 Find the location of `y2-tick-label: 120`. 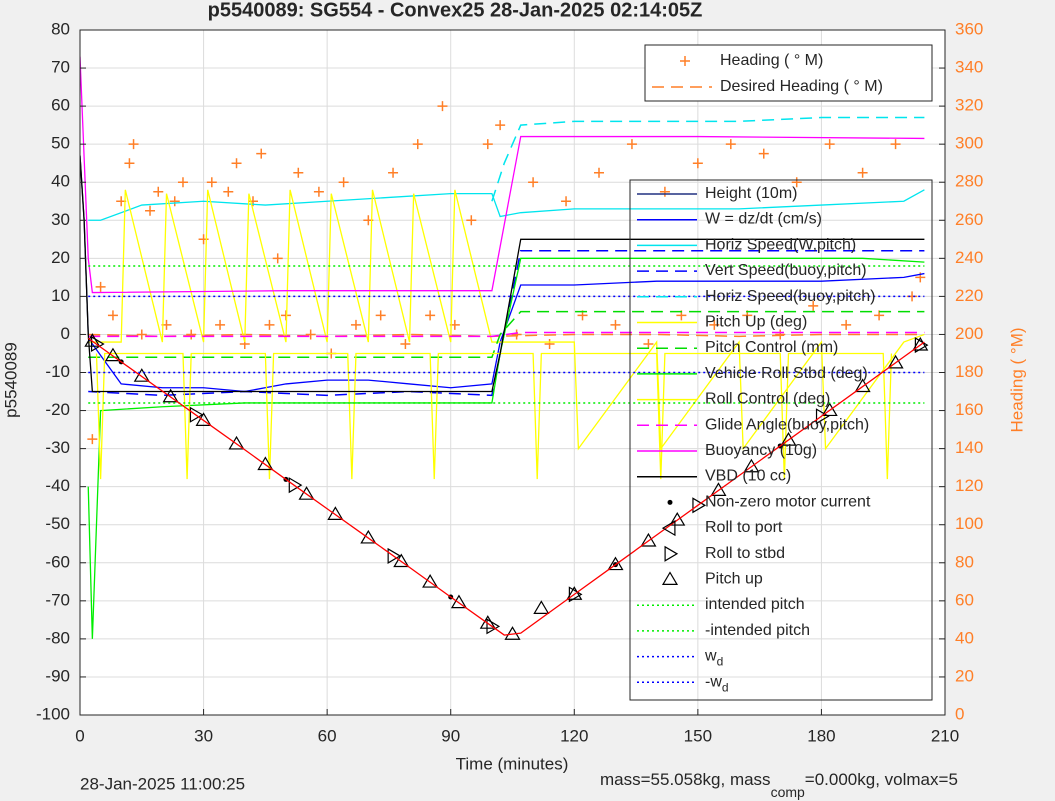

y2-tick-label: 120 is located at coordinates (969, 485).